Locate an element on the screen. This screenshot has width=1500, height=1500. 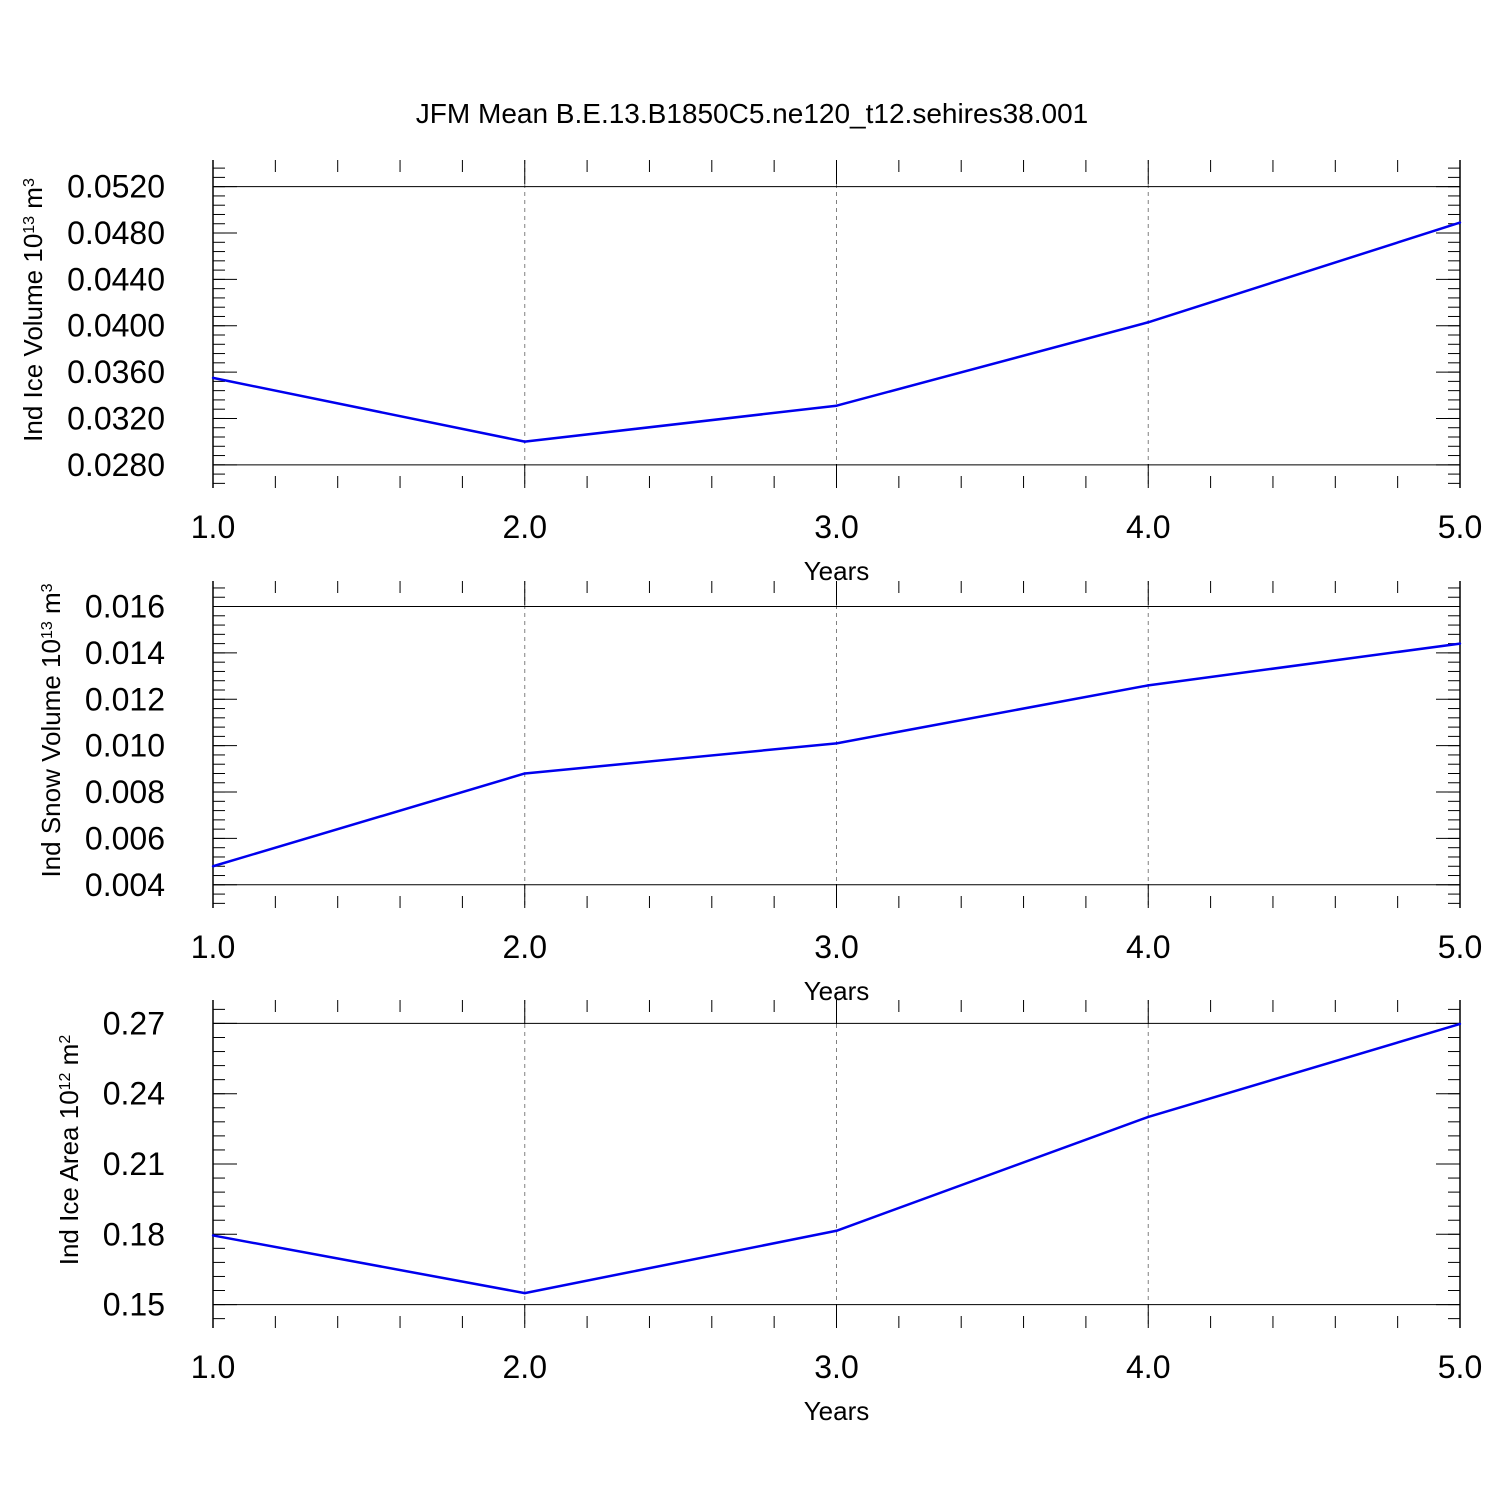
y-tick-label: 0.15 is located at coordinates (134, 1305).